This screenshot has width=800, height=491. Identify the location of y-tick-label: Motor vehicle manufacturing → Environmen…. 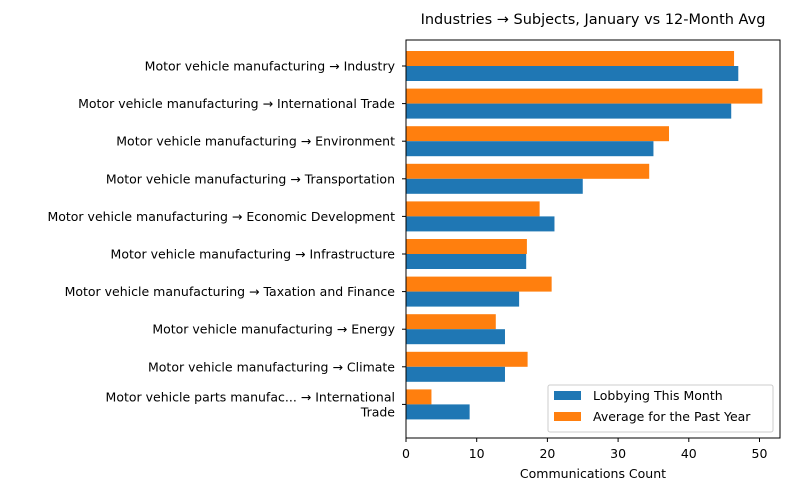
(255, 141).